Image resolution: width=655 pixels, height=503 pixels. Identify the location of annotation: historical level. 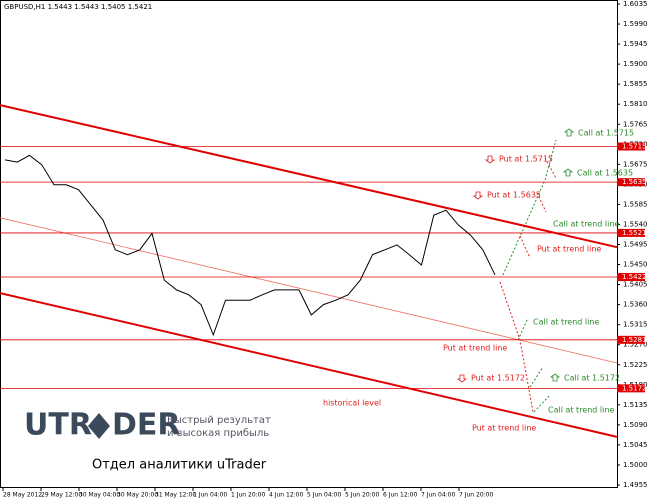
(352, 403).